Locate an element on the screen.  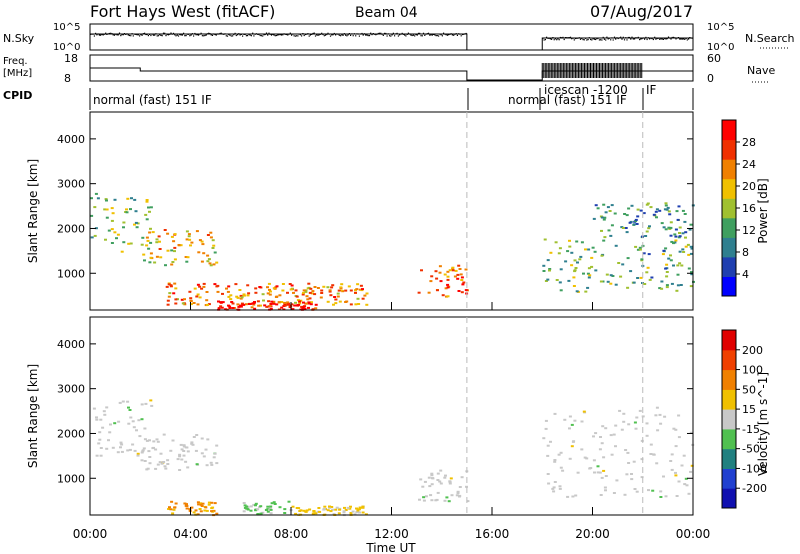
nave-tick-bottom: 0 is located at coordinates (710, 78).